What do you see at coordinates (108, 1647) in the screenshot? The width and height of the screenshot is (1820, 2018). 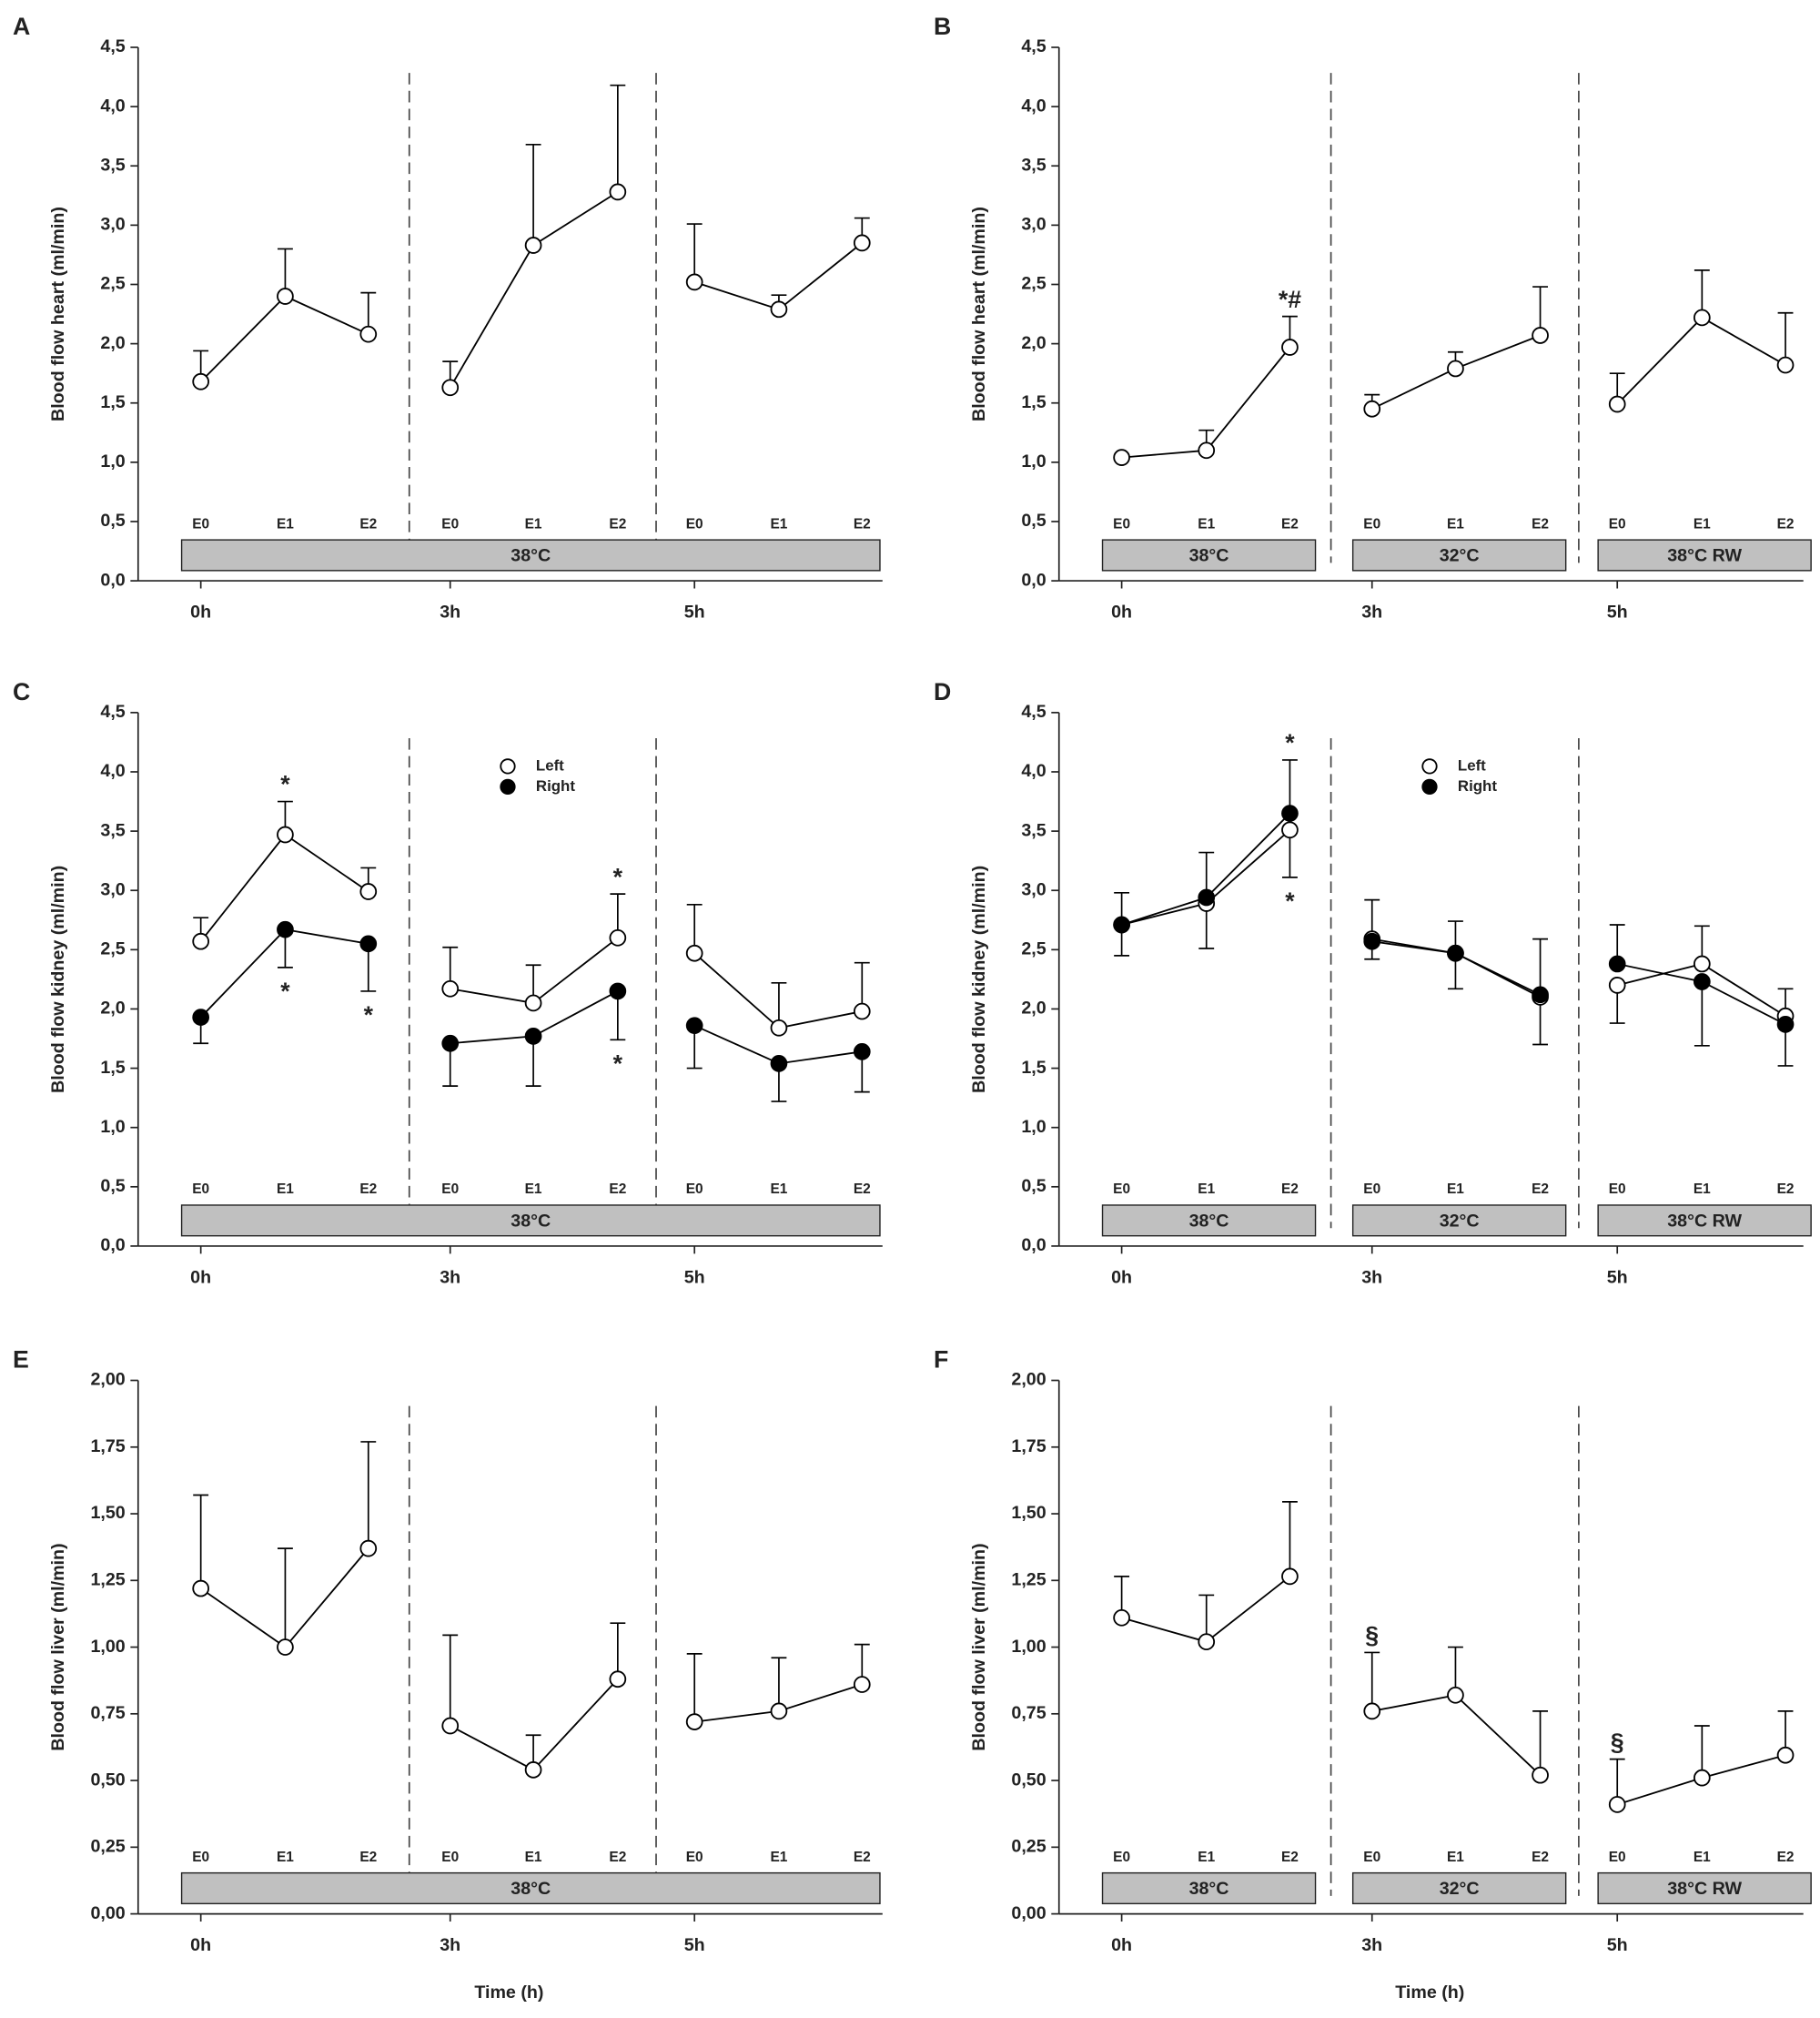 I see `y-tick-label: 1,00` at bounding box center [108, 1647].